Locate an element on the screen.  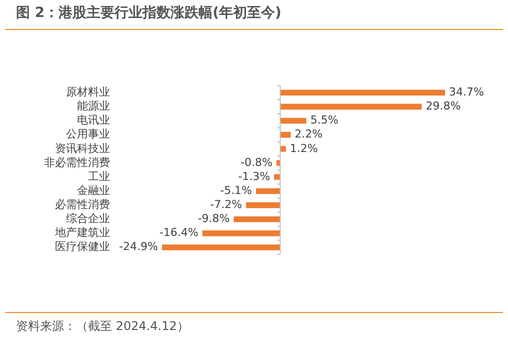
y-tick-label: 原材料业 is located at coordinates (88, 91).